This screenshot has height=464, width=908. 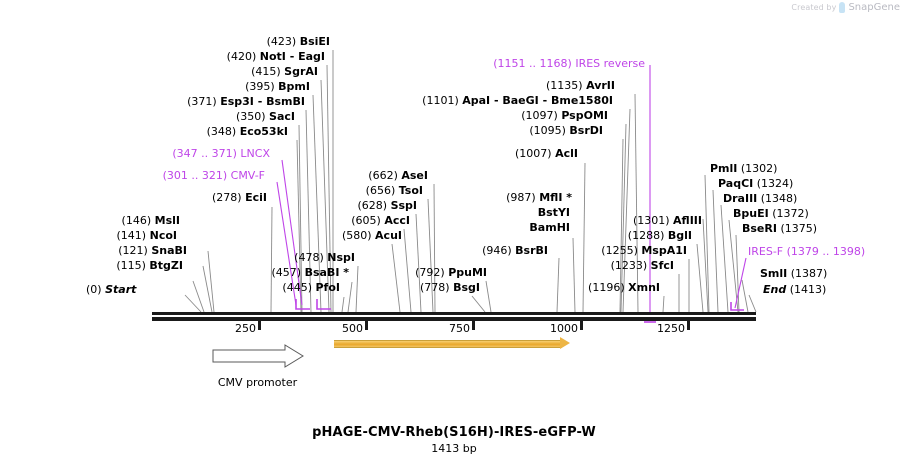 What do you see at coordinates (771, 214) in the screenshot?
I see `site-label: BpuEI (1372)` at bounding box center [771, 214].